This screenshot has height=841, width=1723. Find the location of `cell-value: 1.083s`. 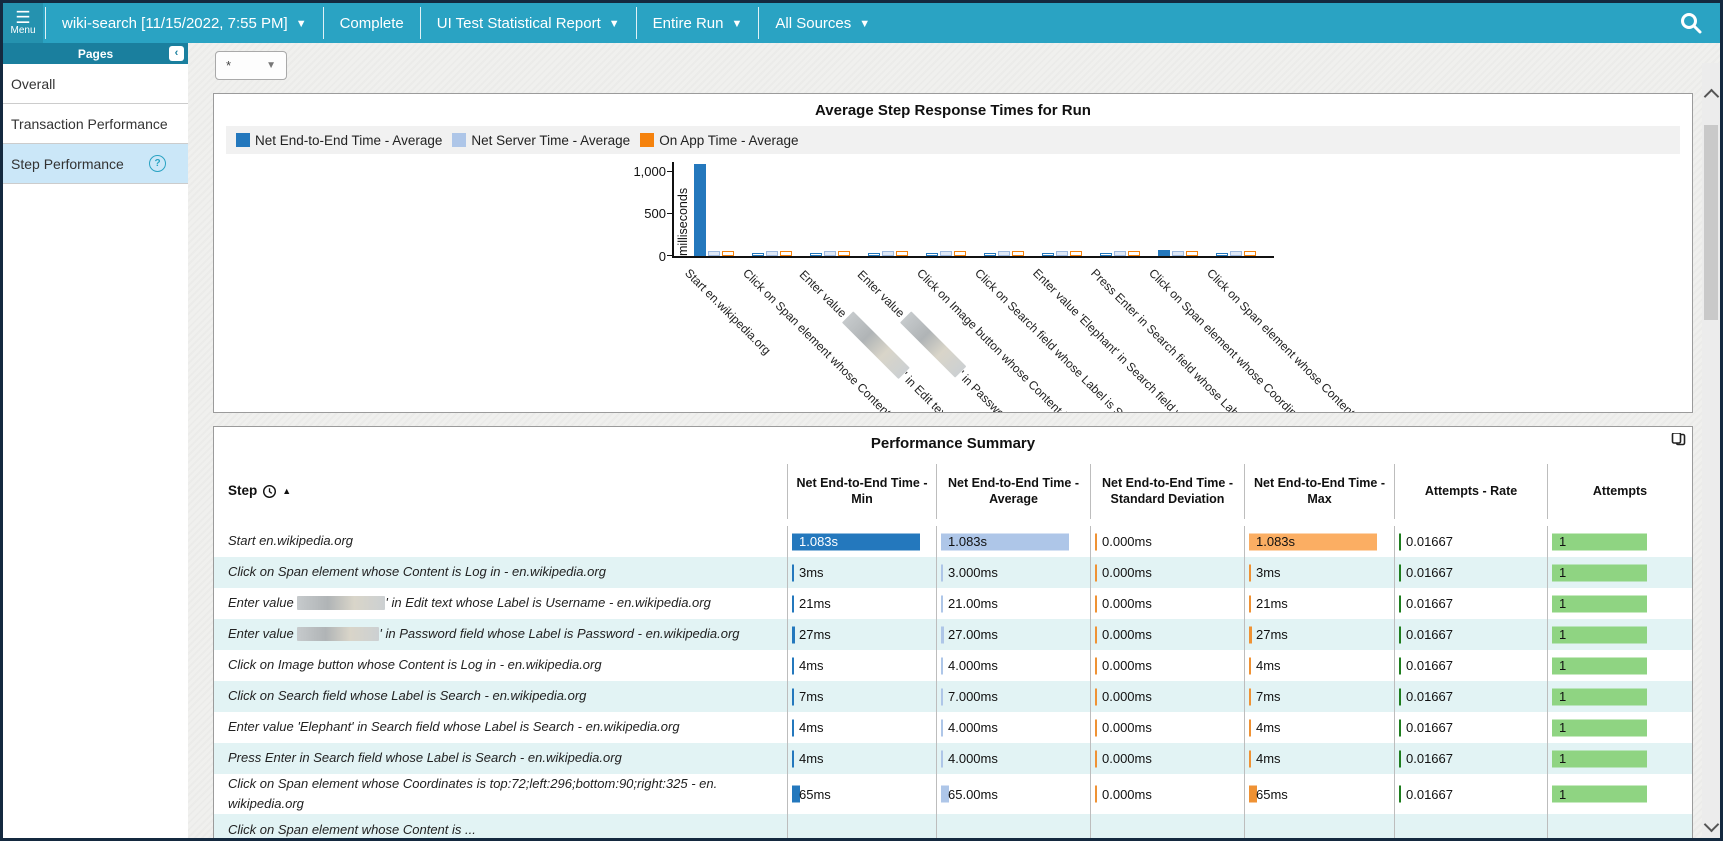

cell-value: 1.083s is located at coordinates (1276, 541).